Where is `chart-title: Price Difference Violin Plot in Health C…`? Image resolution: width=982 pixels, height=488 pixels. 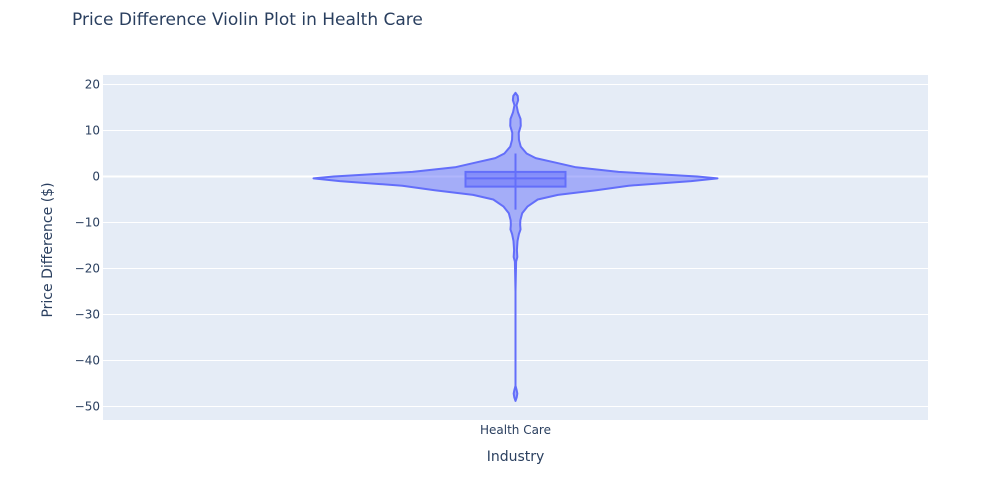
chart-title: Price Difference Violin Plot in Health C… is located at coordinates (247, 20).